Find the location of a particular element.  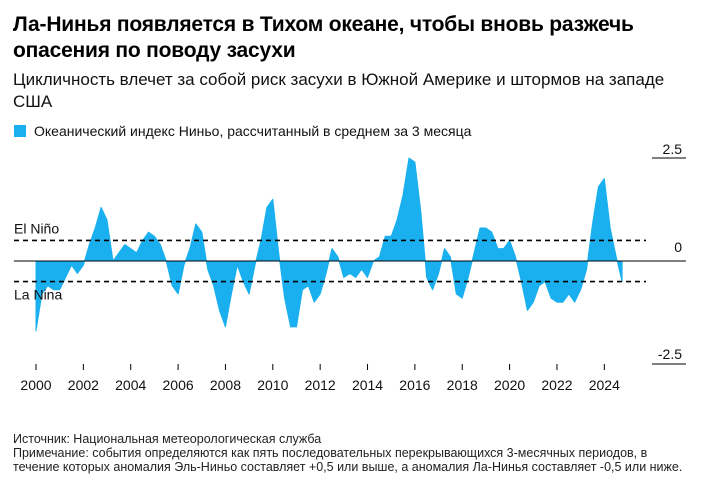

x-tick-label: 2008 is located at coordinates (225, 385).